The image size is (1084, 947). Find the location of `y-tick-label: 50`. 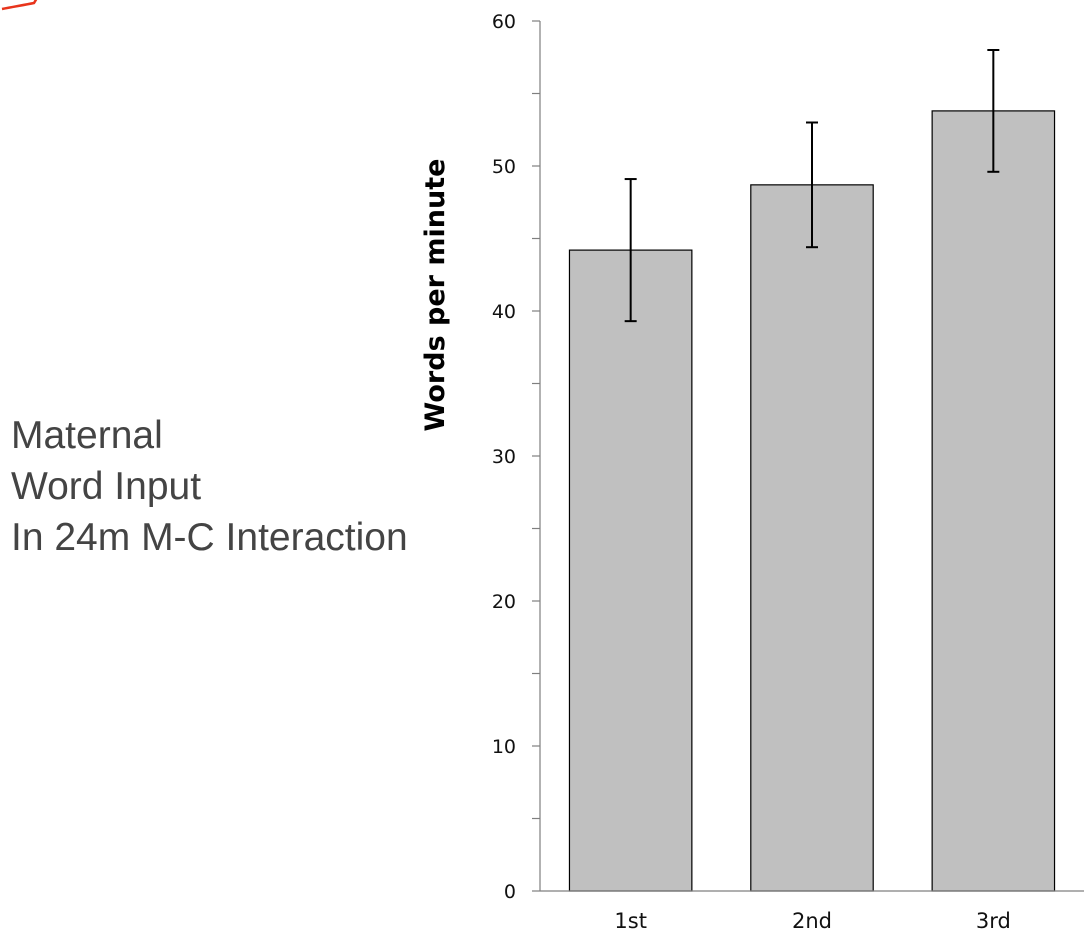

y-tick-label: 50 is located at coordinates (504, 167).